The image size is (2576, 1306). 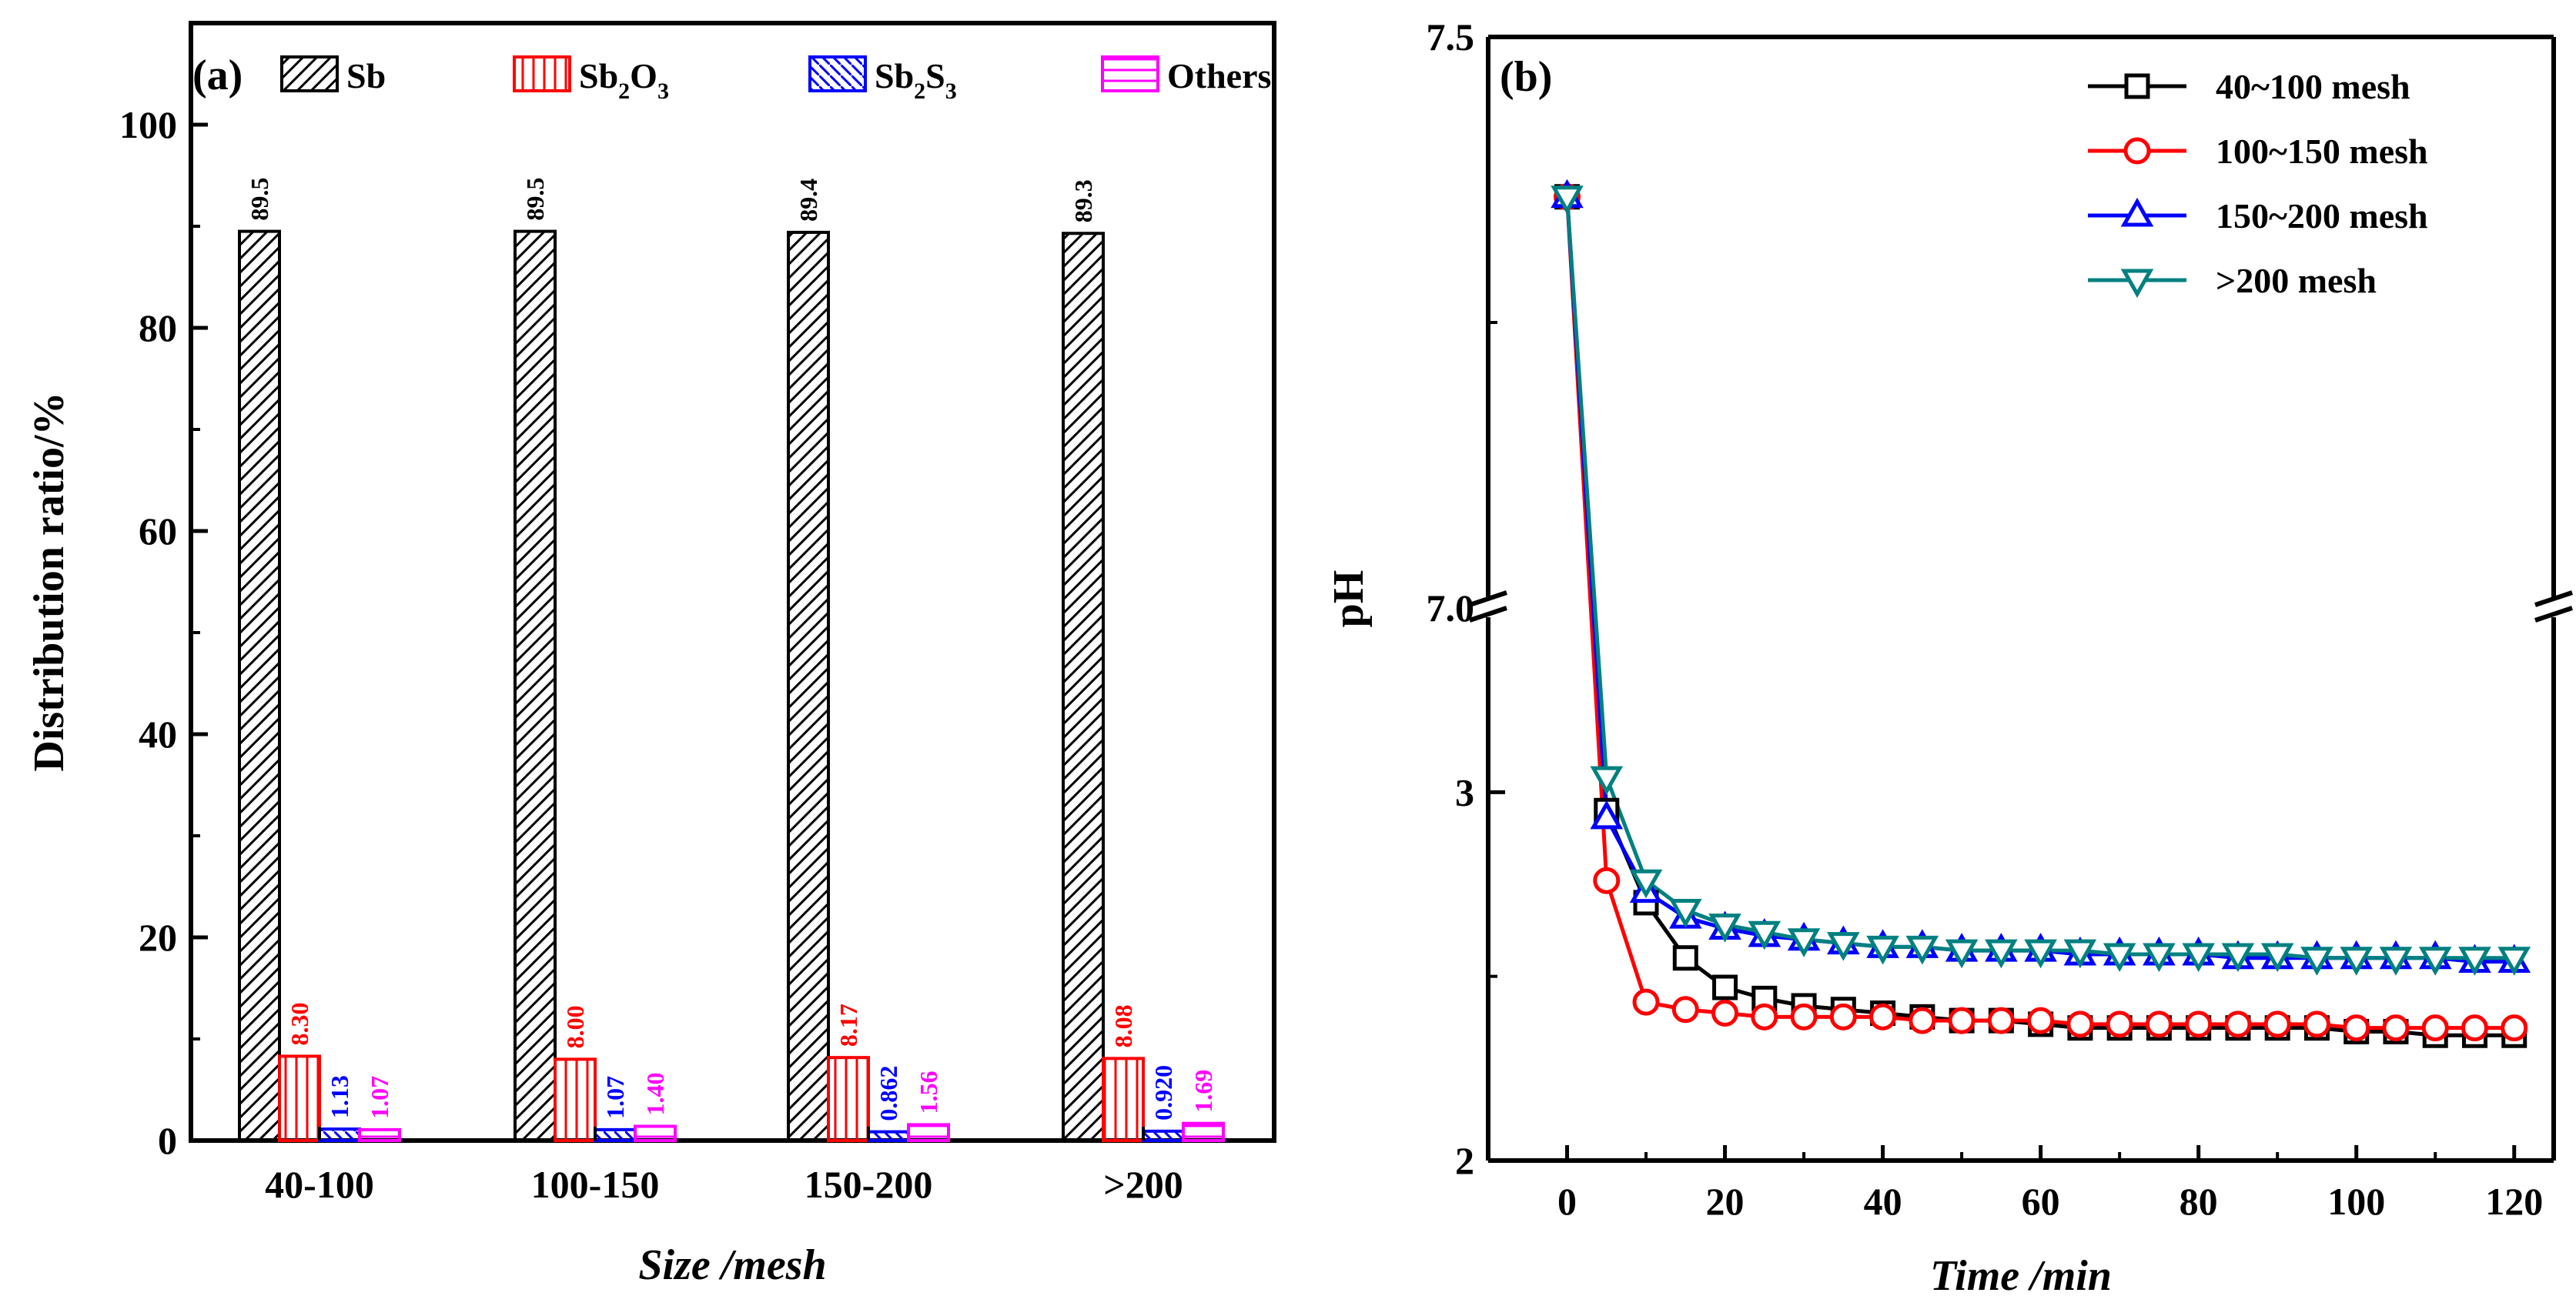 I want to click on data-label: 89.5, so click(x=535, y=199).